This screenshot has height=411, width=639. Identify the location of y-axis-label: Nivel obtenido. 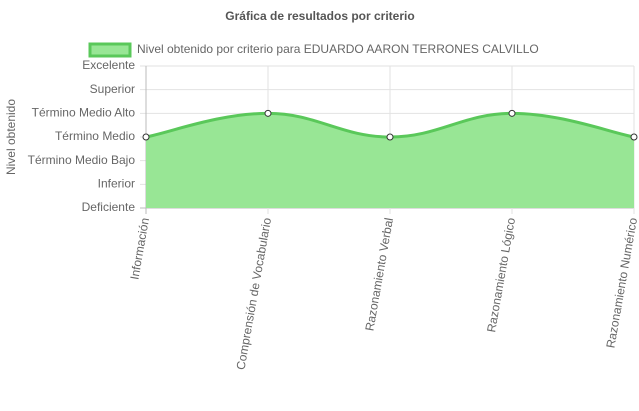
(11, 137).